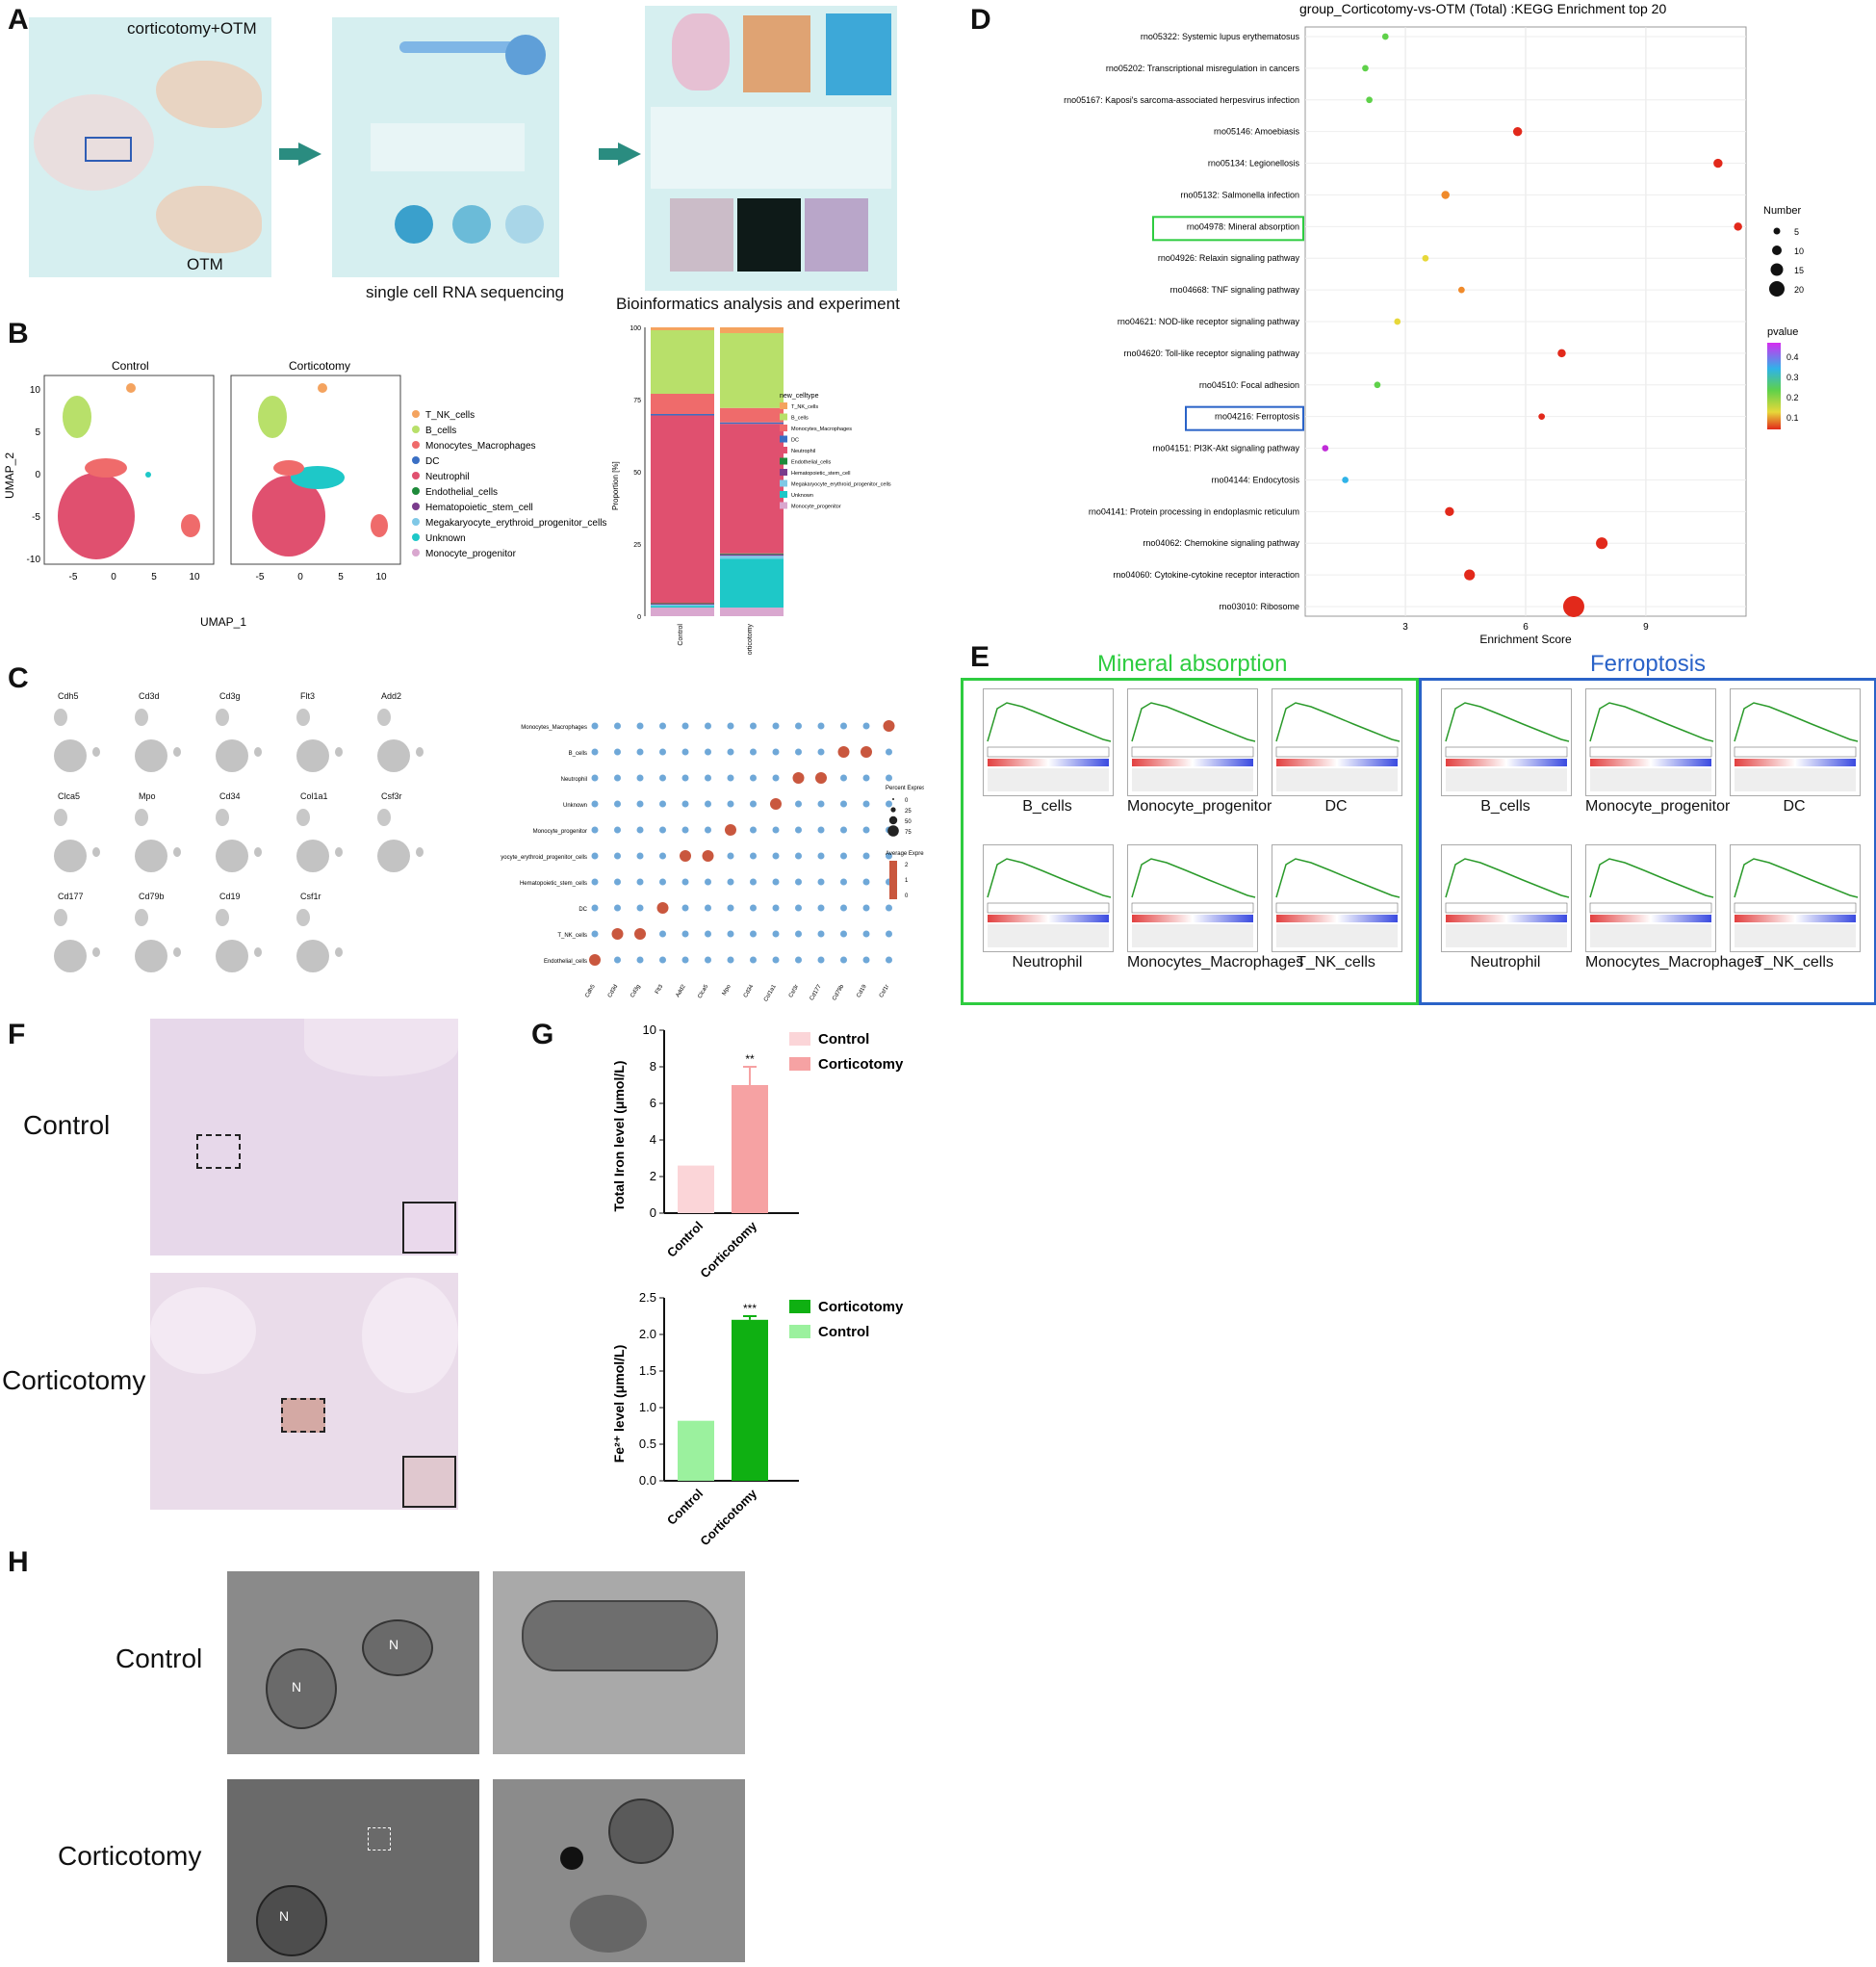 The image size is (1876, 1967). I want to click on mitochondrion, so click(641, 1831).